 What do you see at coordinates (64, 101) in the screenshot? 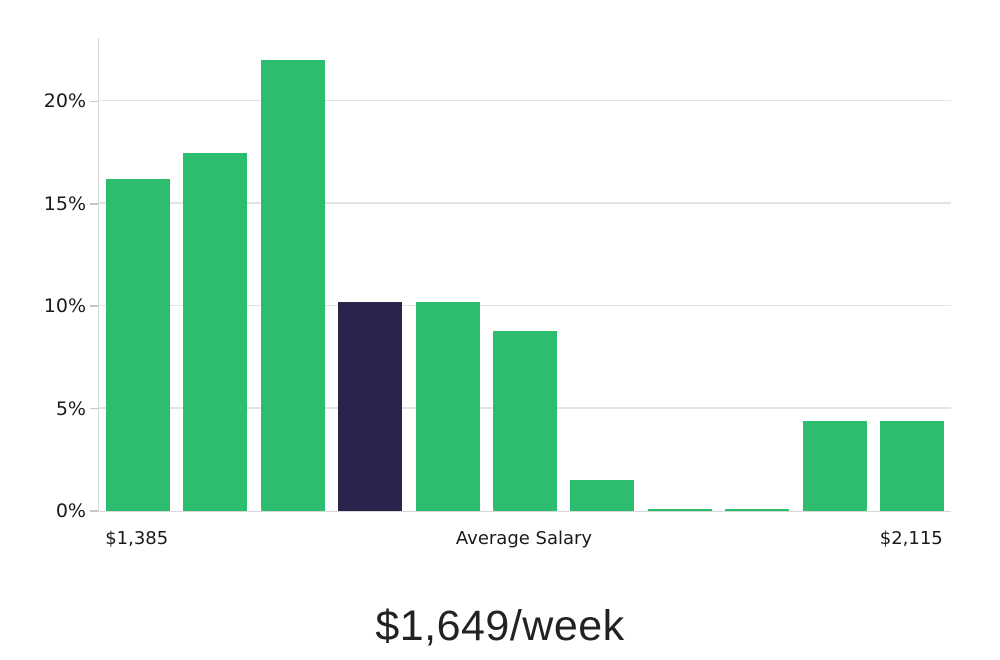
I see `y-tick-label: 20%` at bounding box center [64, 101].